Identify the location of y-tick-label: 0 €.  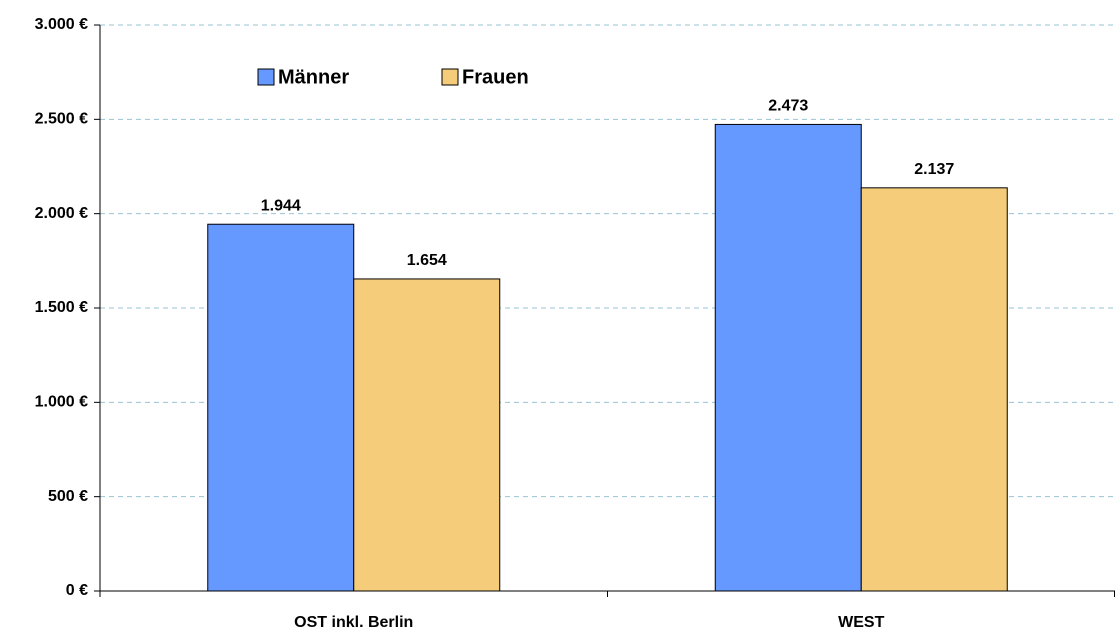
(77, 590).